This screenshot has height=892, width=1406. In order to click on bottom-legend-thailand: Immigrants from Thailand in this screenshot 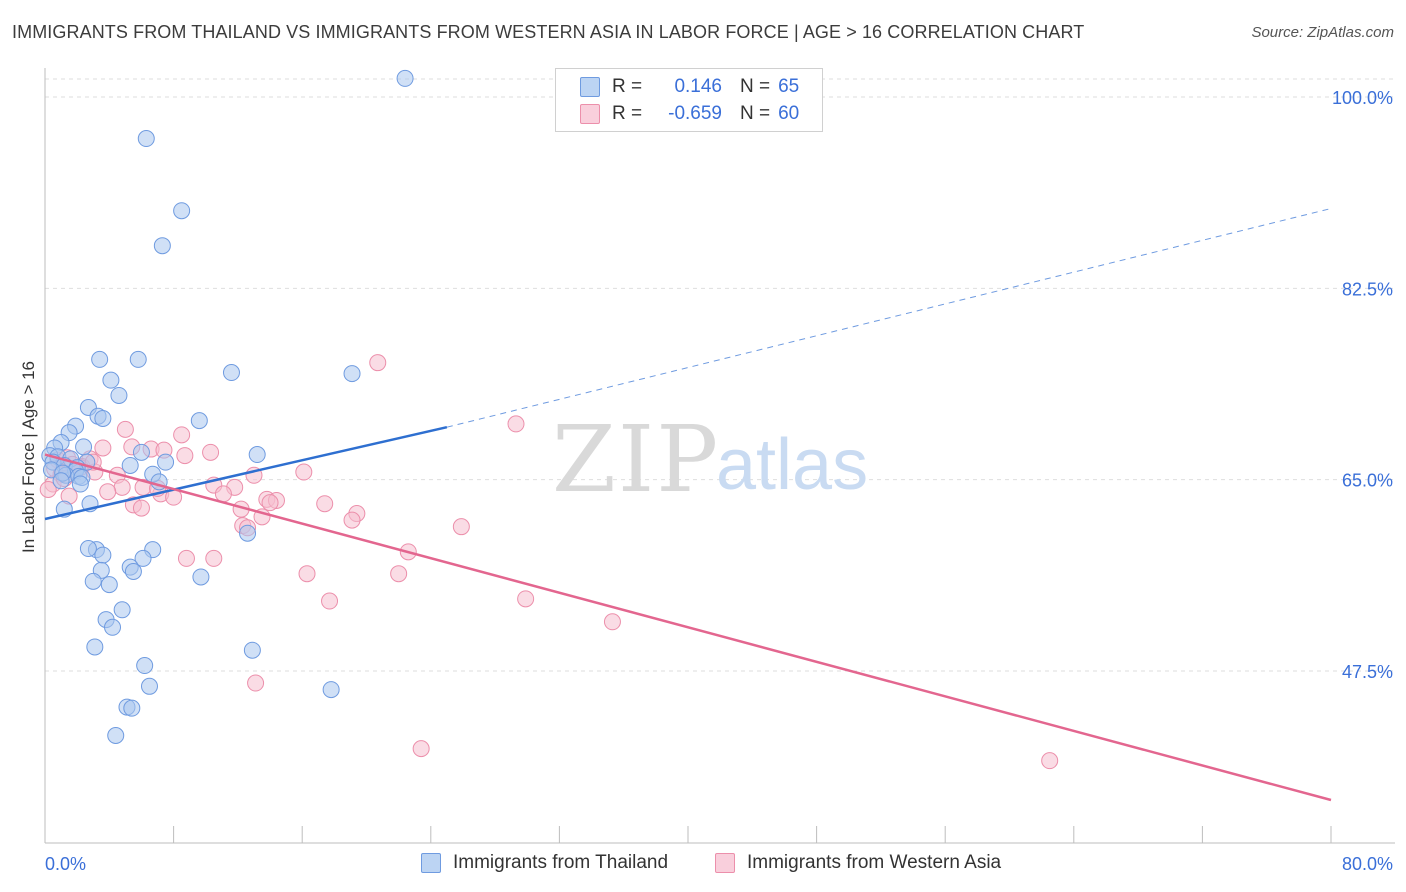, I will do `click(544, 863)`.